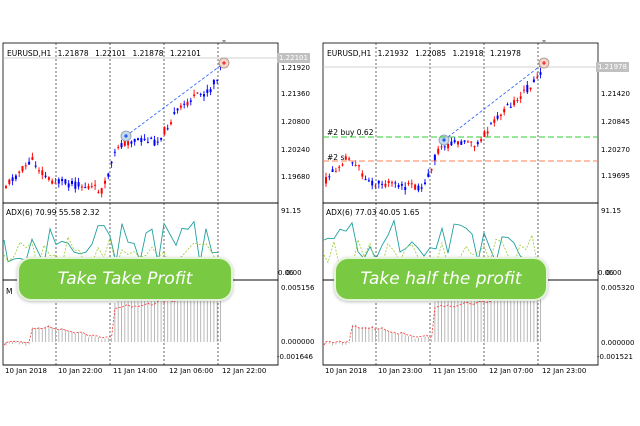 The height and width of the screenshot is (426, 640). Describe the element at coordinates (612, 67) in the screenshot. I see `current-price-tag: 1.21978` at that location.